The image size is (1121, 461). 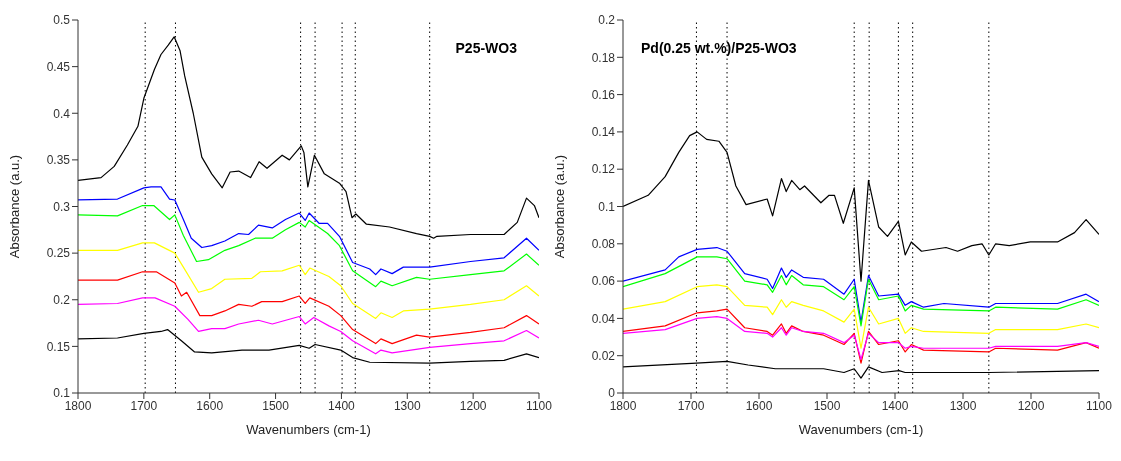 I want to click on y-tick-label: 0.3, so click(x=62, y=206).